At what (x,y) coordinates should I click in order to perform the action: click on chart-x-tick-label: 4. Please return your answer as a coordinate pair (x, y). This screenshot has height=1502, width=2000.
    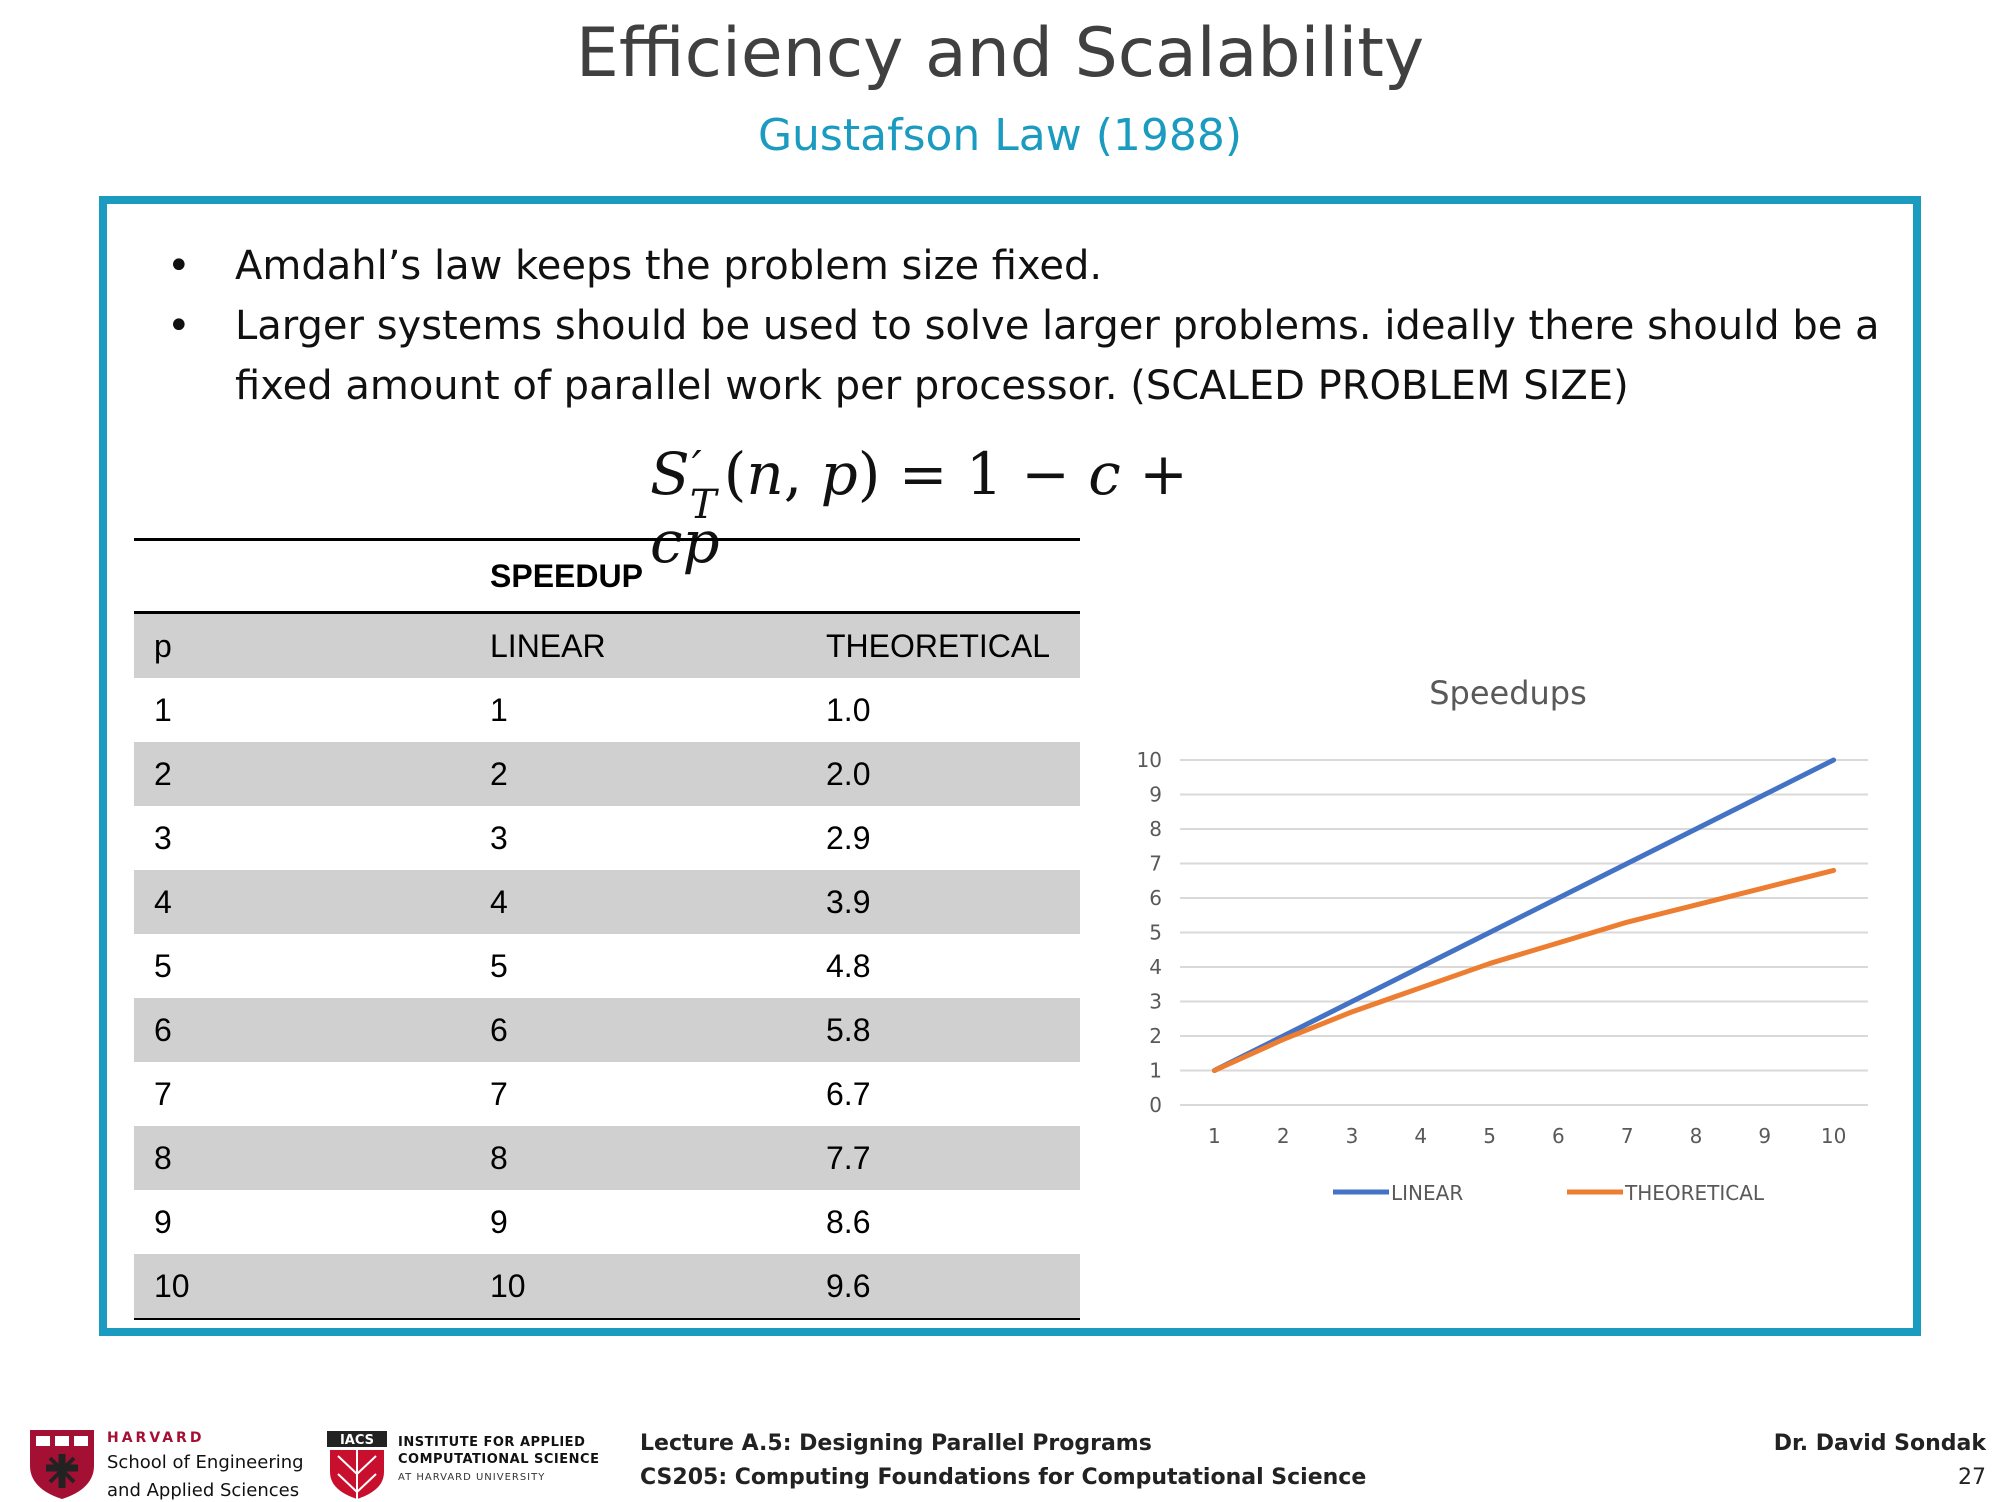
    Looking at the image, I should click on (1420, 1136).